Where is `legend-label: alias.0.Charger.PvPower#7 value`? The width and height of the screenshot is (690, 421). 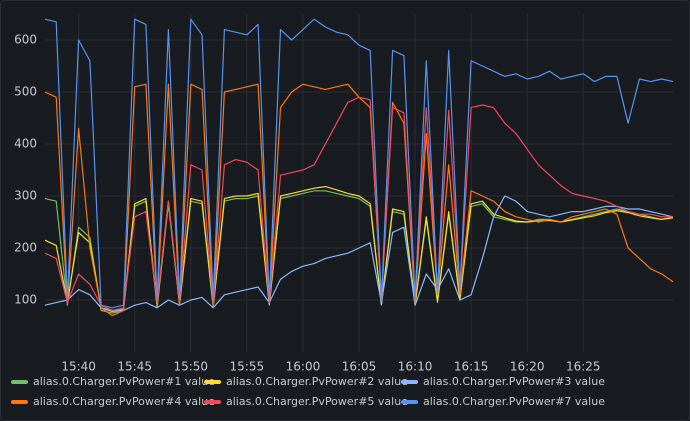 legend-label: alias.0.Charger.PvPower#7 value is located at coordinates (514, 401).